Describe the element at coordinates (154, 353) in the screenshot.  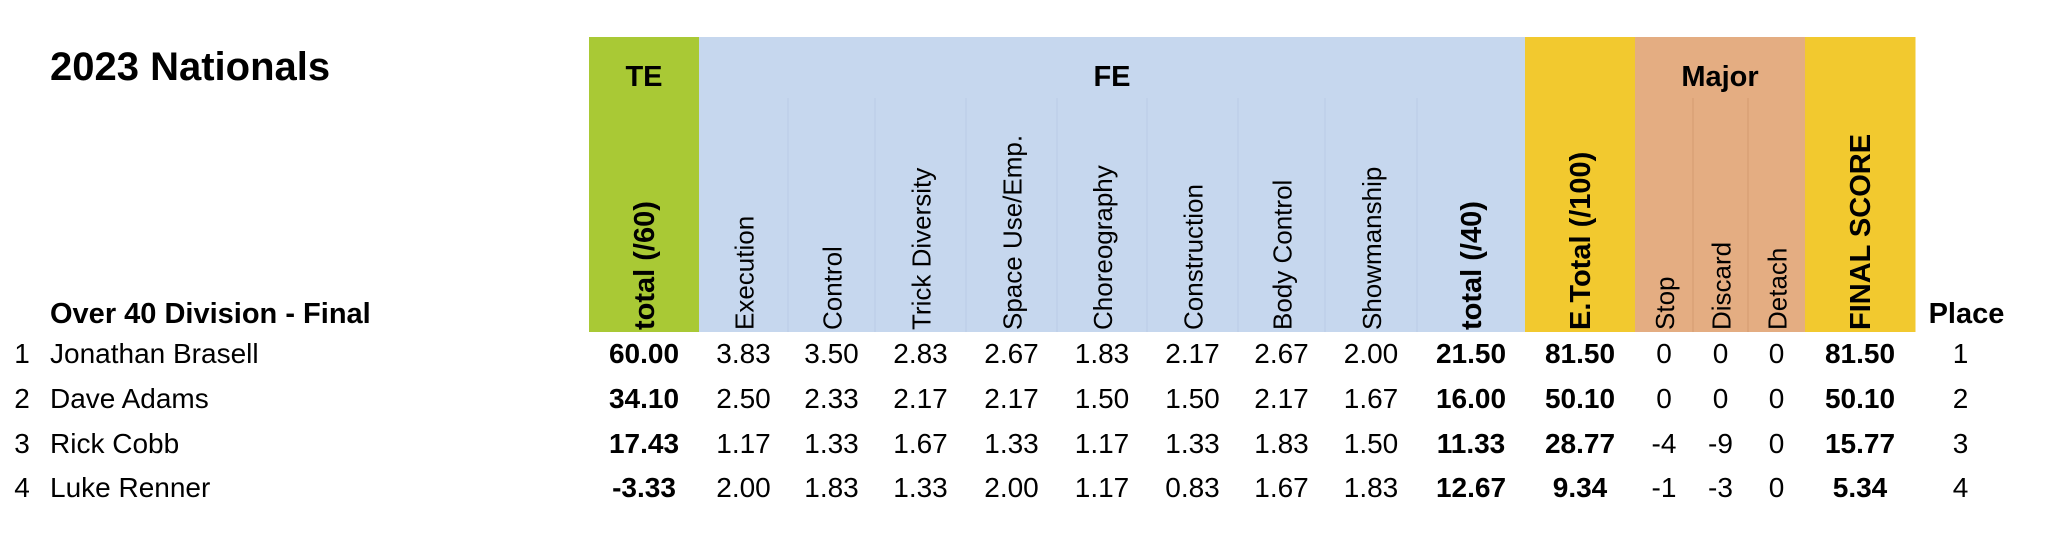
I see `competitor-name: Jonathan Brasell` at that location.